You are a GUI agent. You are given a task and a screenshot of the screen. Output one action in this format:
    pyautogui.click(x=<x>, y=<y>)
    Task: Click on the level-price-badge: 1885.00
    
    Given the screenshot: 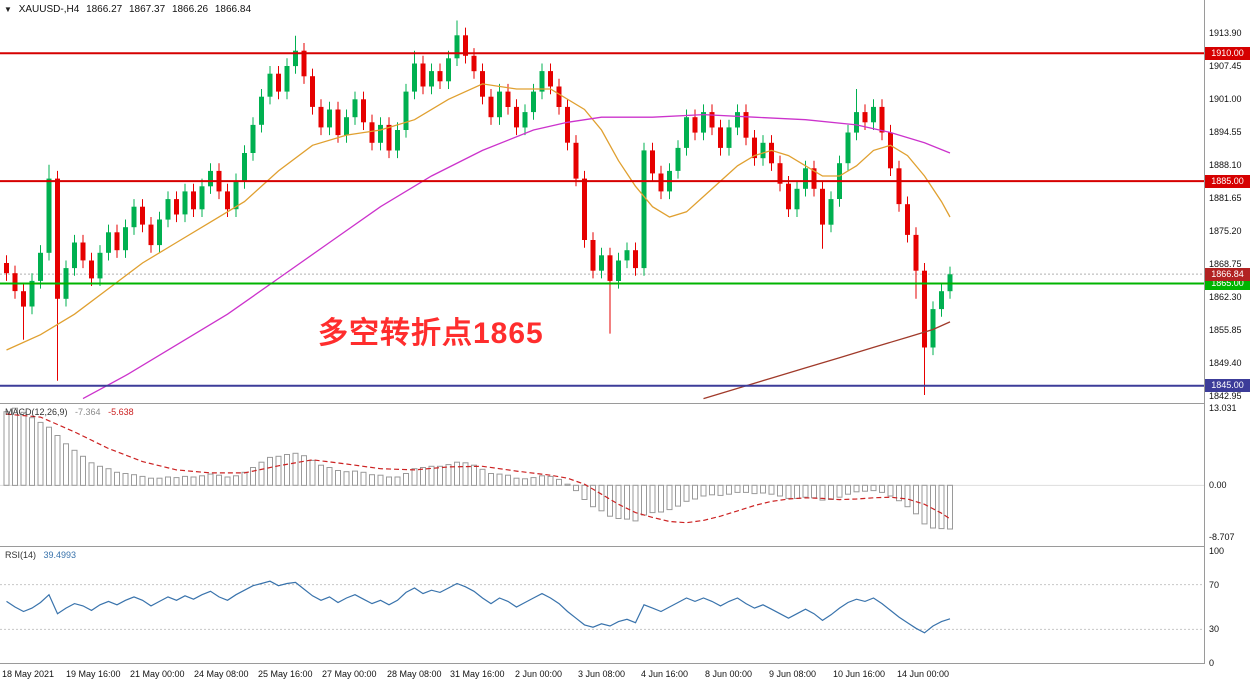 What is the action you would take?
    pyautogui.click(x=1227, y=181)
    